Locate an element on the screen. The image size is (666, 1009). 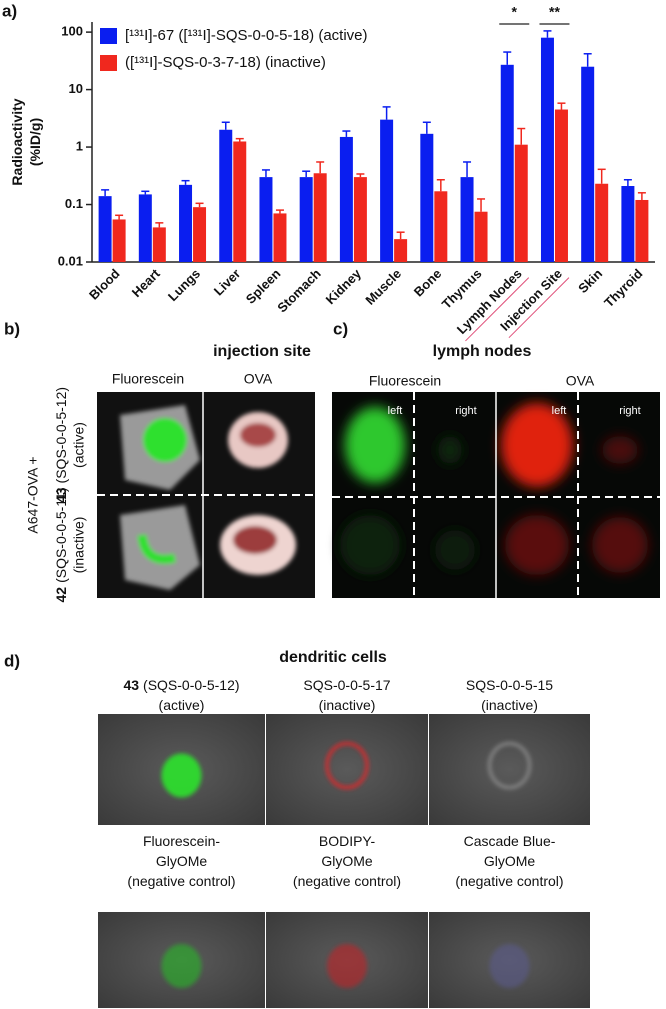
panel-title: lymph nodes is located at coordinates (482, 351).